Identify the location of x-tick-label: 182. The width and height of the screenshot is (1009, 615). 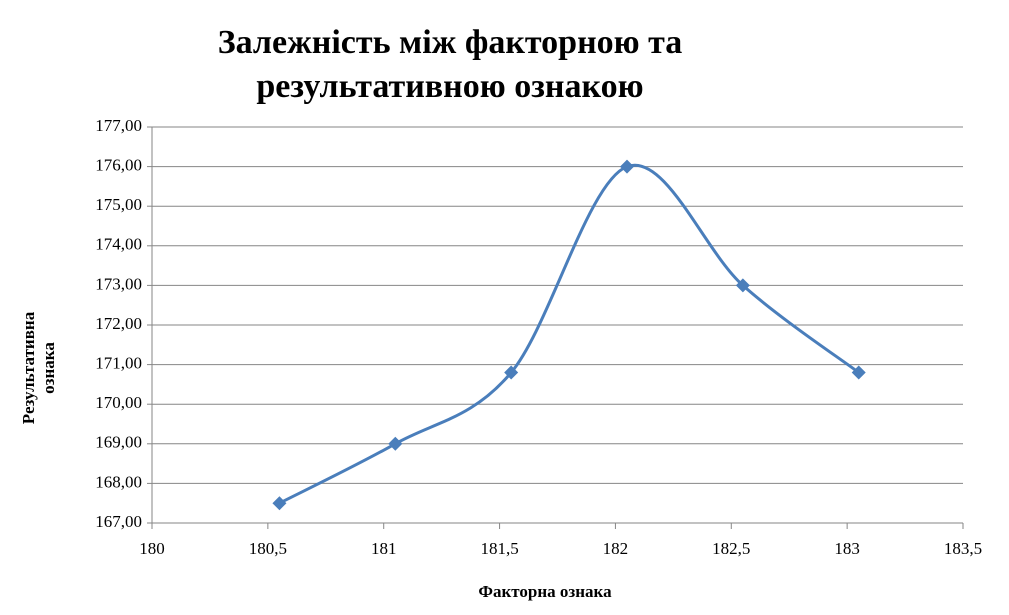
(616, 548).